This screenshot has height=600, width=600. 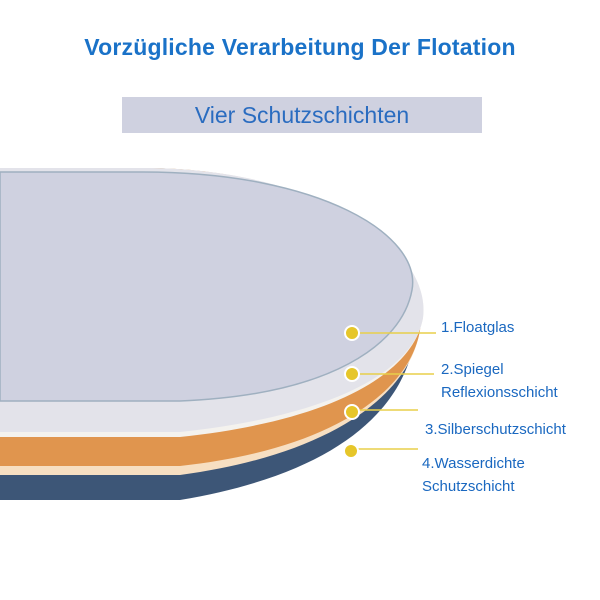 What do you see at coordinates (499, 392) in the screenshot?
I see `label-layer-2-line-2: Reflexionsschicht` at bounding box center [499, 392].